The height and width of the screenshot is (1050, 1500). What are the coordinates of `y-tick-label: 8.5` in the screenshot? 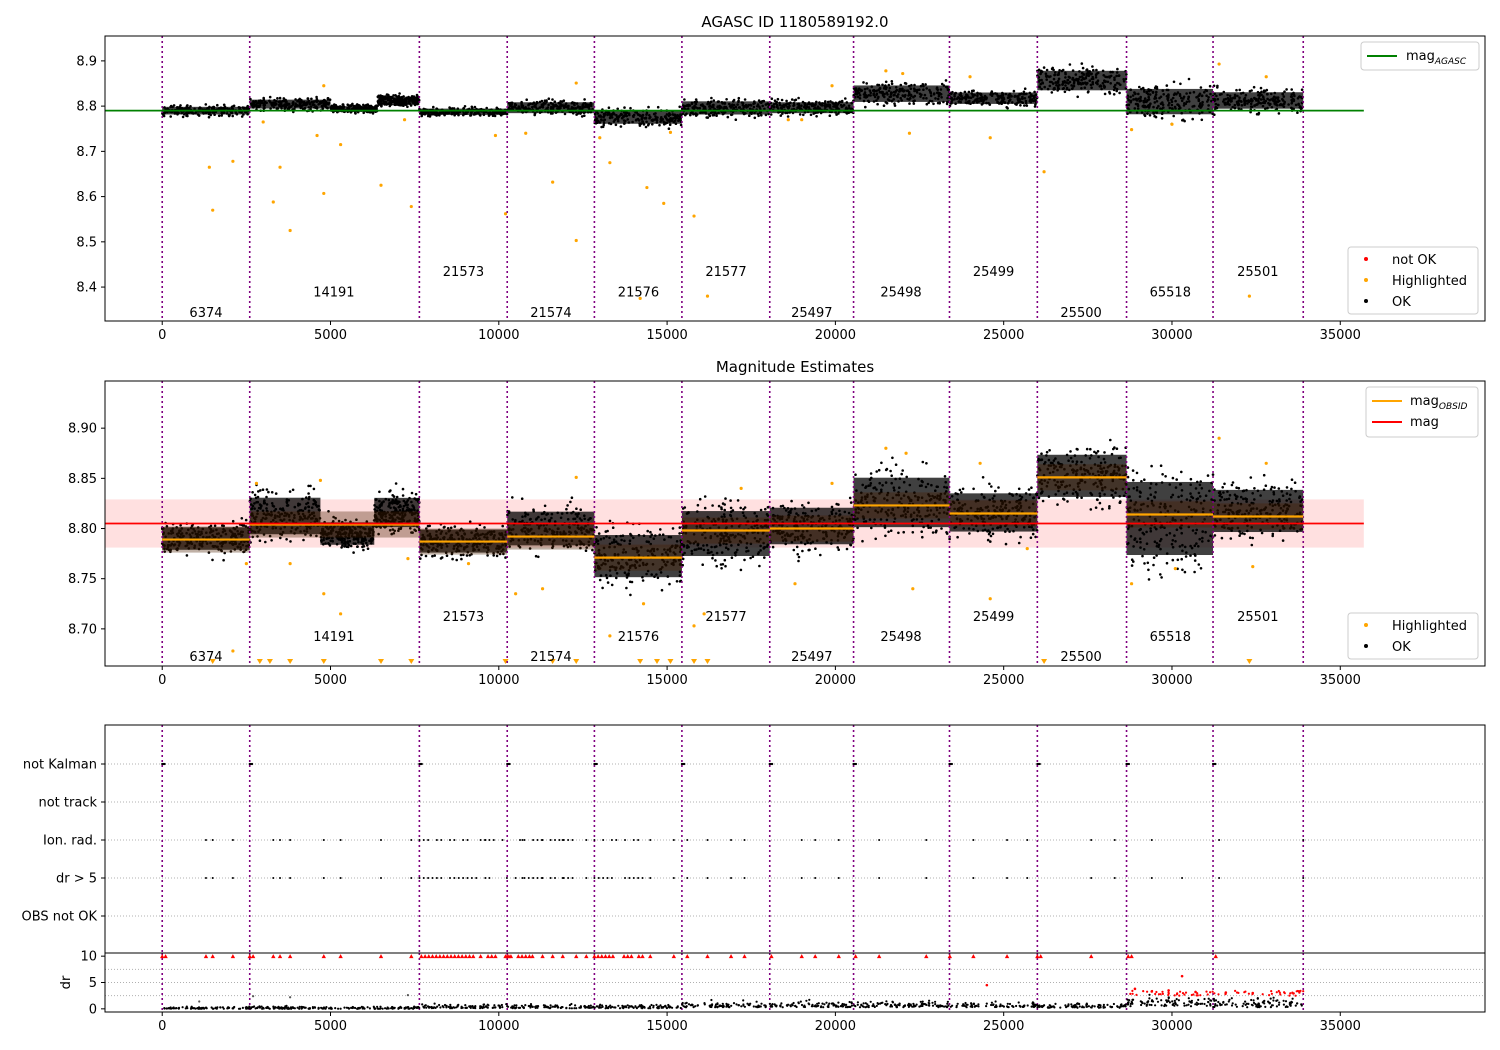 It's located at (86, 242).